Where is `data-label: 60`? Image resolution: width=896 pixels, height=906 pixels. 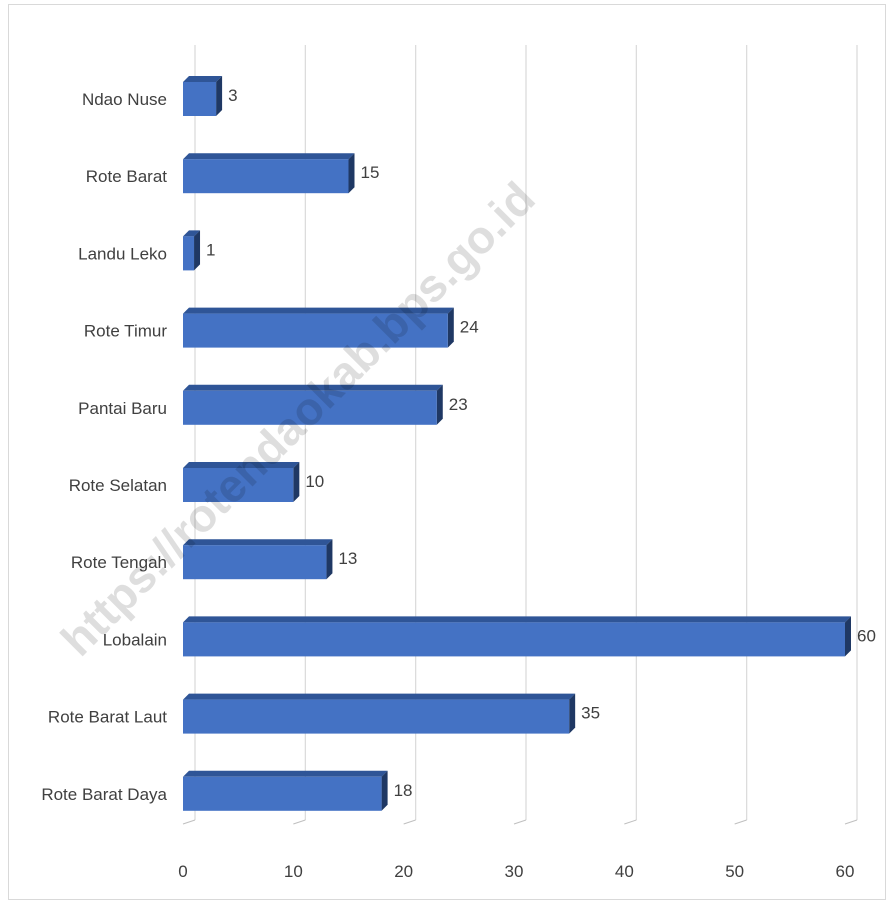 data-label: 60 is located at coordinates (866, 635).